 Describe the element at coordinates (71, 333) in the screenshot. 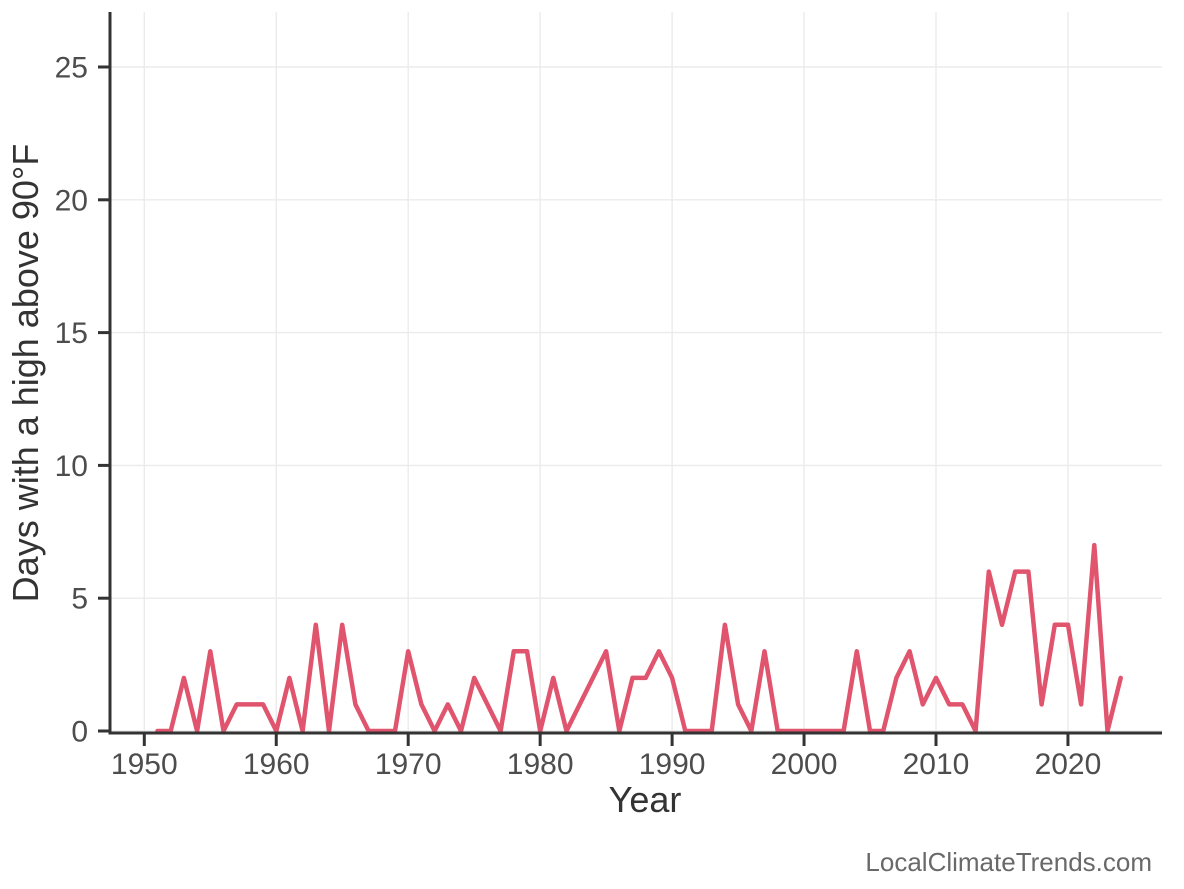

I see `y-tick-label: 15` at that location.